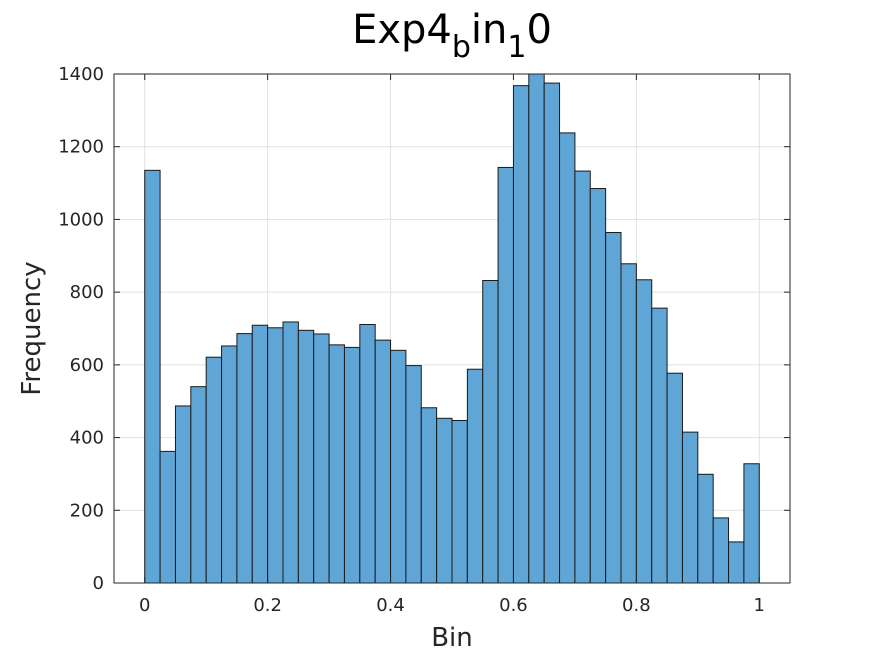 The width and height of the screenshot is (875, 656). What do you see at coordinates (513, 605) in the screenshot?
I see `x-tick-label: 0.6` at bounding box center [513, 605].